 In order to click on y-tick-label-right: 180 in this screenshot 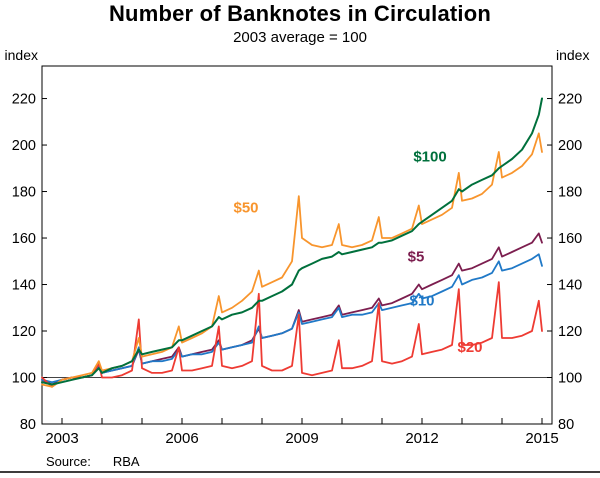, I will do `click(570, 193)`.